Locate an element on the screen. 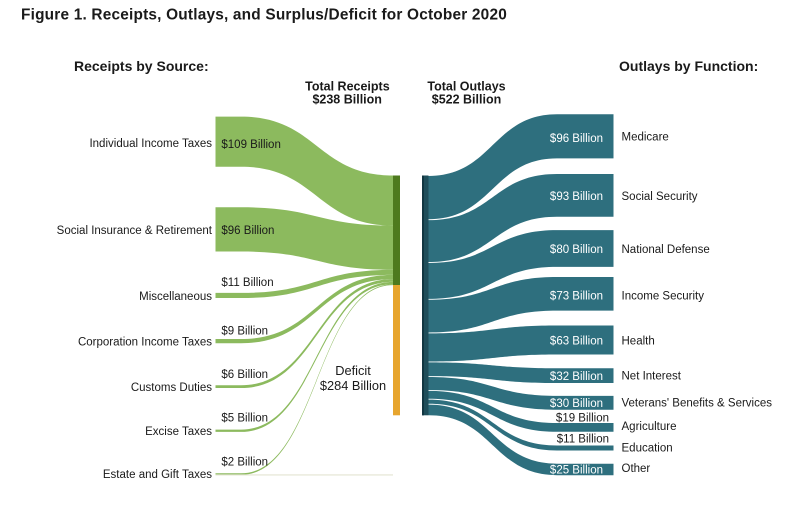  svg-text: Deficit is located at coordinates (353, 370).